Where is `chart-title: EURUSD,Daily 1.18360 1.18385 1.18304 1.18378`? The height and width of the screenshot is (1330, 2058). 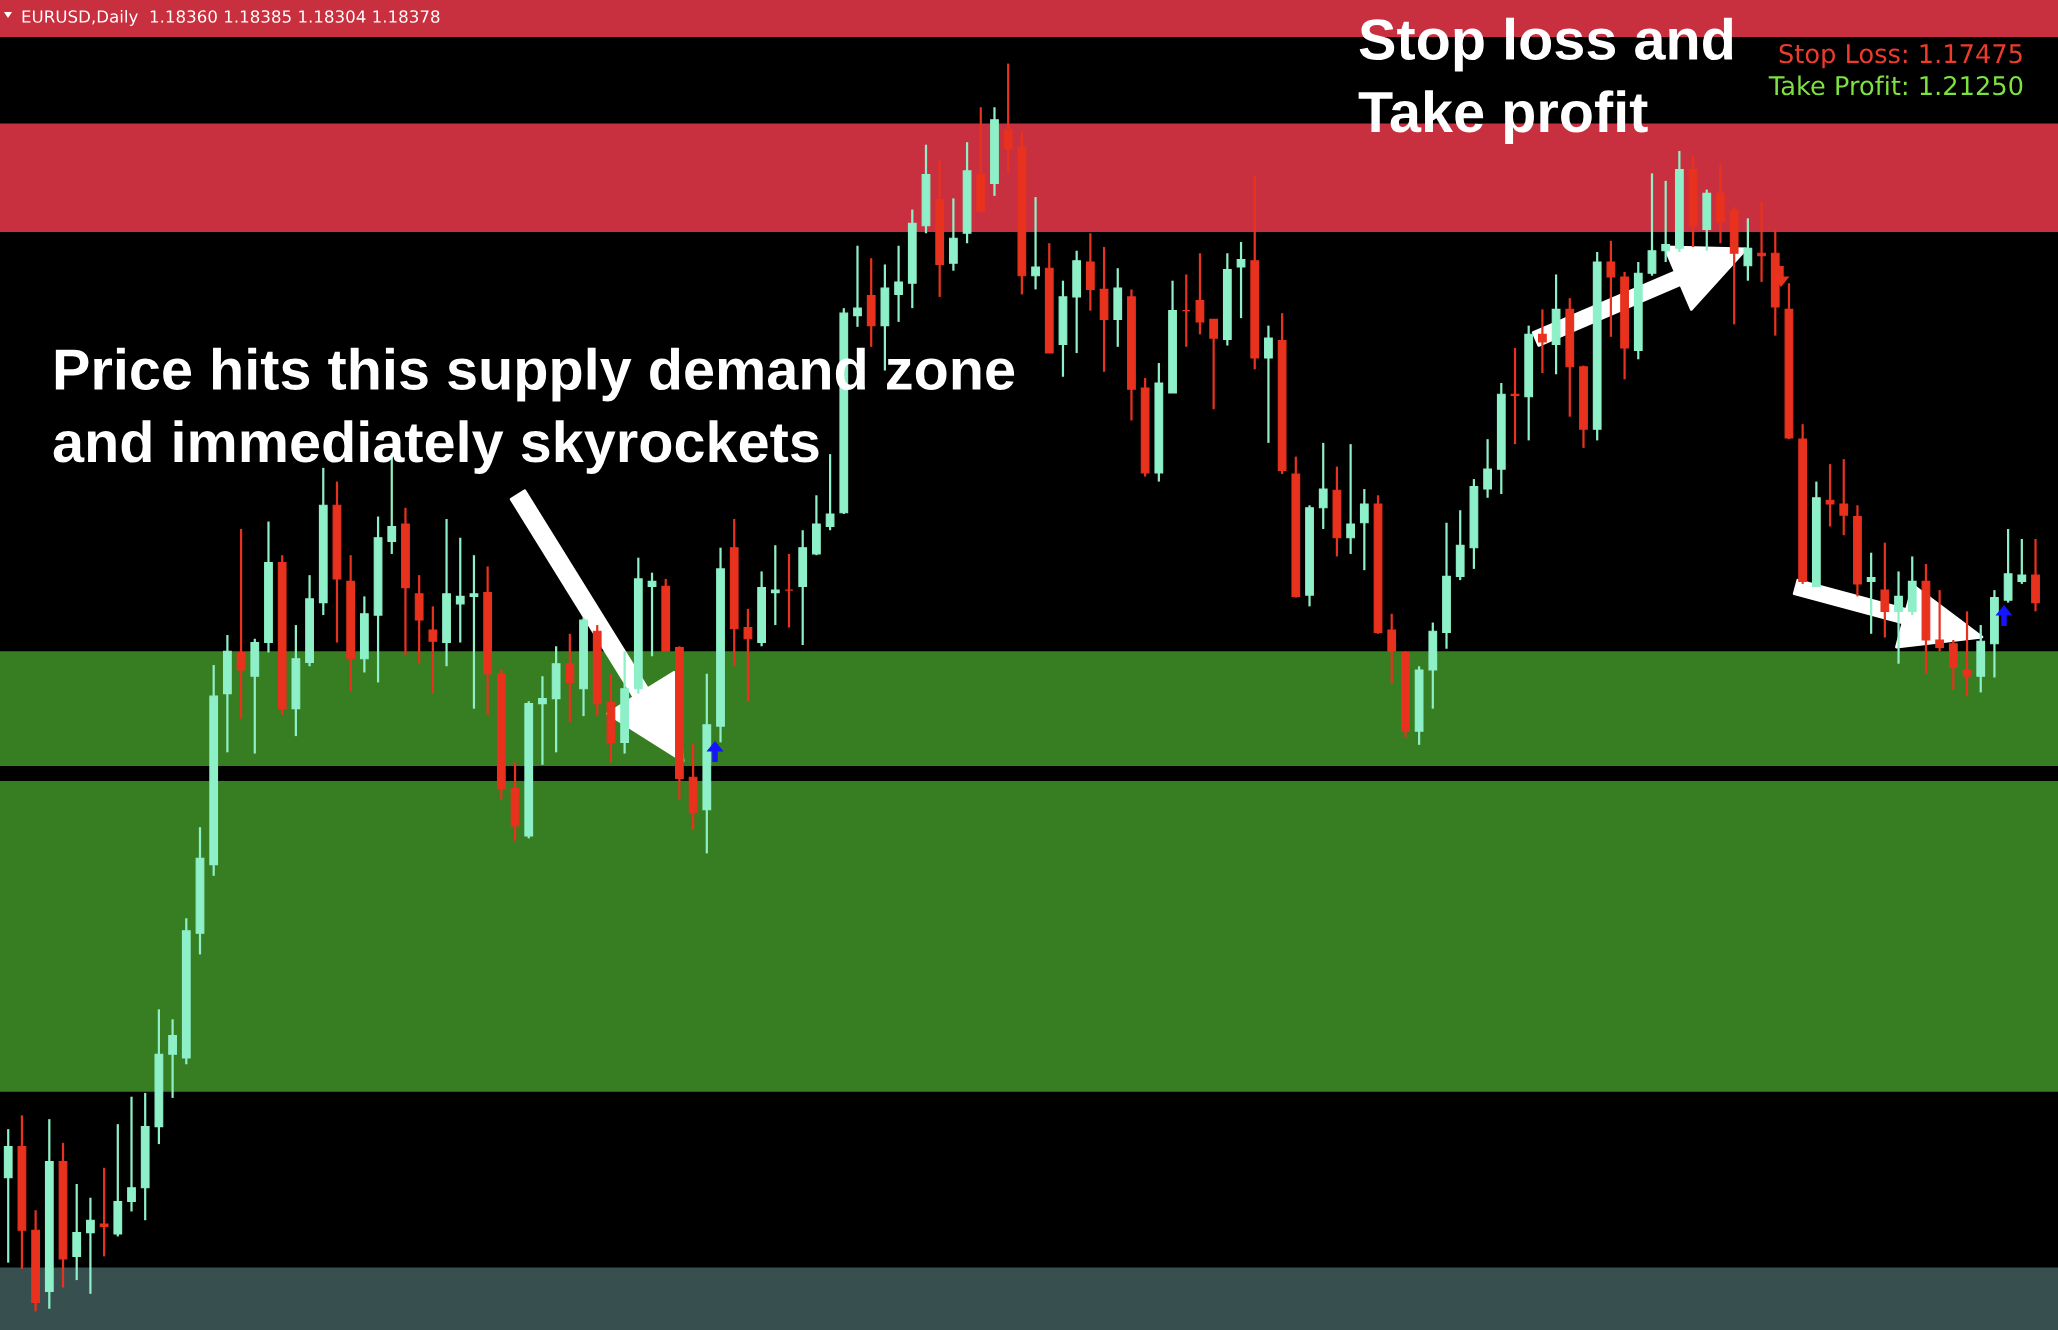
chart-title: EURUSD,Daily 1.18360 1.18385 1.18304 1.18378 is located at coordinates (231, 18).